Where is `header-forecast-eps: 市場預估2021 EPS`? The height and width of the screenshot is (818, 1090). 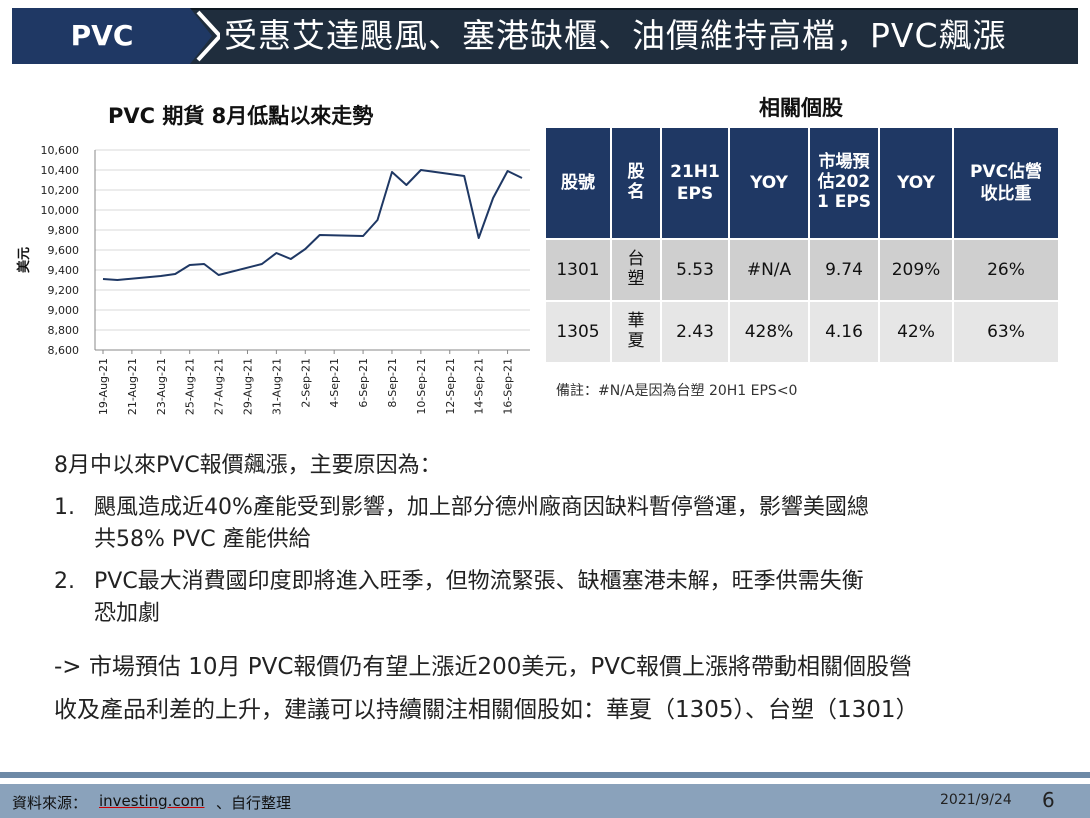
header-forecast-eps: 市場預估2021 EPS is located at coordinates (844, 183).